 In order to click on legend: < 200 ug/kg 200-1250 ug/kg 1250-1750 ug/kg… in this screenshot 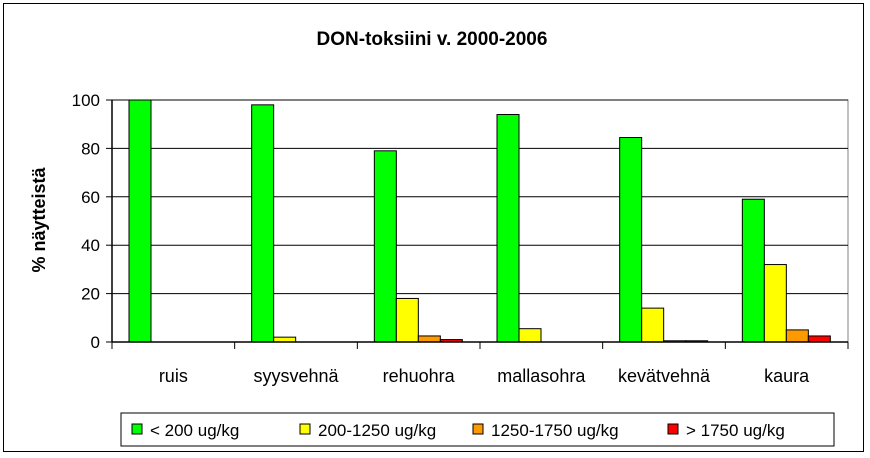, I will do `click(477, 429)`.